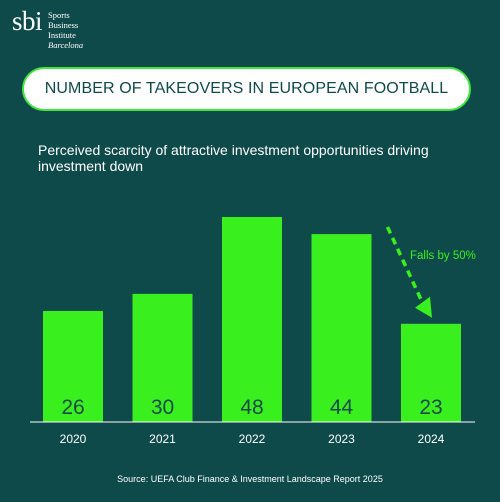 The width and height of the screenshot is (500, 502). I want to click on bar-2021, so click(162, 357).